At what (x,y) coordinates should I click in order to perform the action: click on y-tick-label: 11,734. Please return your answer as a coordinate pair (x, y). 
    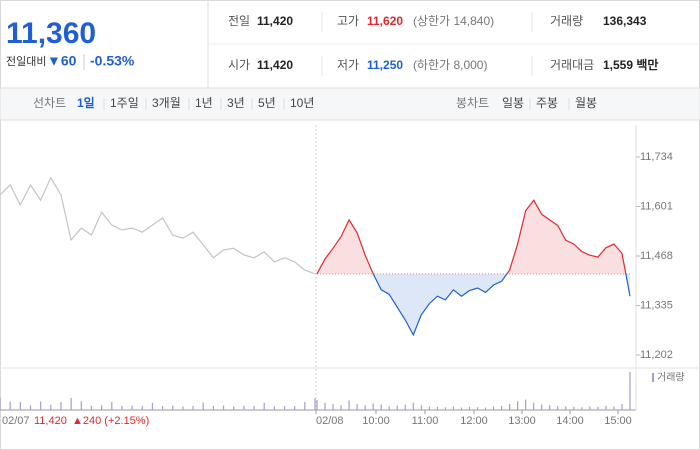
    Looking at the image, I should click on (656, 157).